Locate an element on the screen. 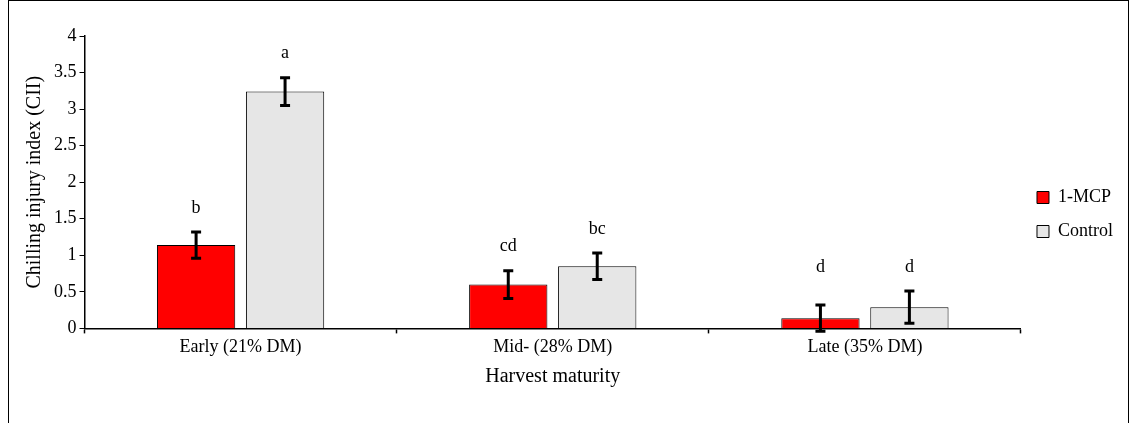 The height and width of the screenshot is (423, 1131). y-tick-label: 0 is located at coordinates (72, 327).